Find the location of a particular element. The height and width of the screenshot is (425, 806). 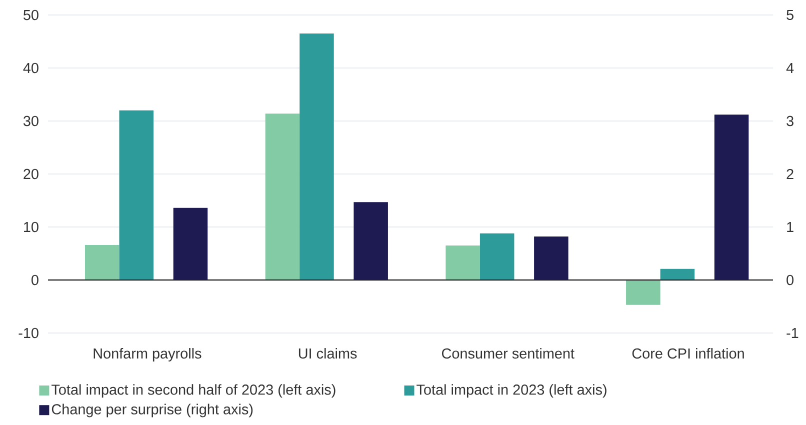

y-tick-label: 50 is located at coordinates (31, 15).